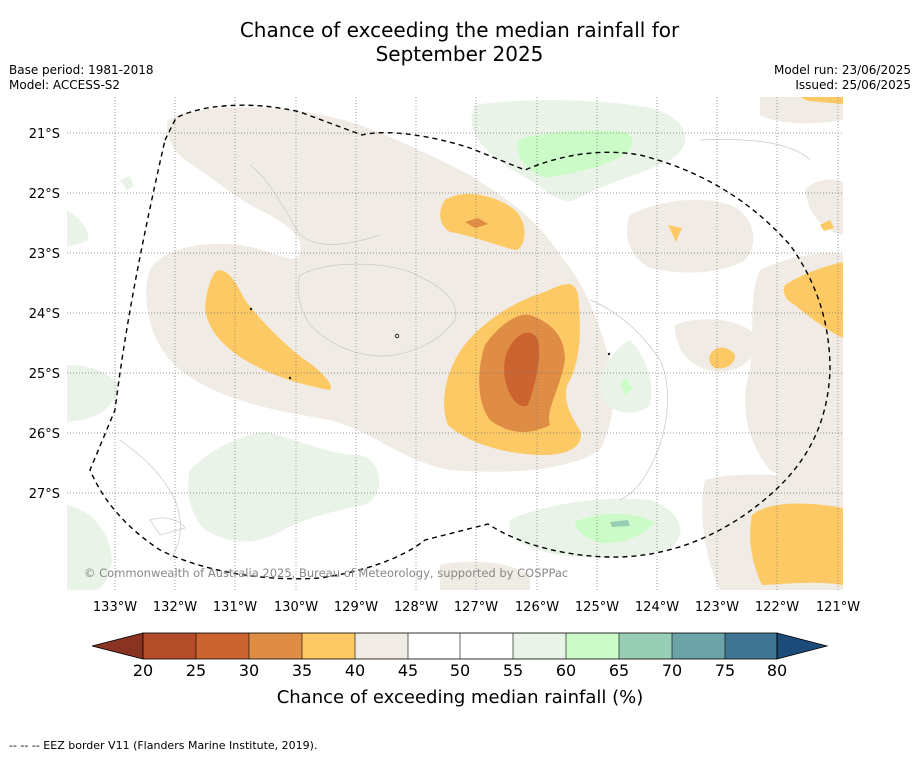  I want to click on green-zone-east-lobe, so click(625, 376).